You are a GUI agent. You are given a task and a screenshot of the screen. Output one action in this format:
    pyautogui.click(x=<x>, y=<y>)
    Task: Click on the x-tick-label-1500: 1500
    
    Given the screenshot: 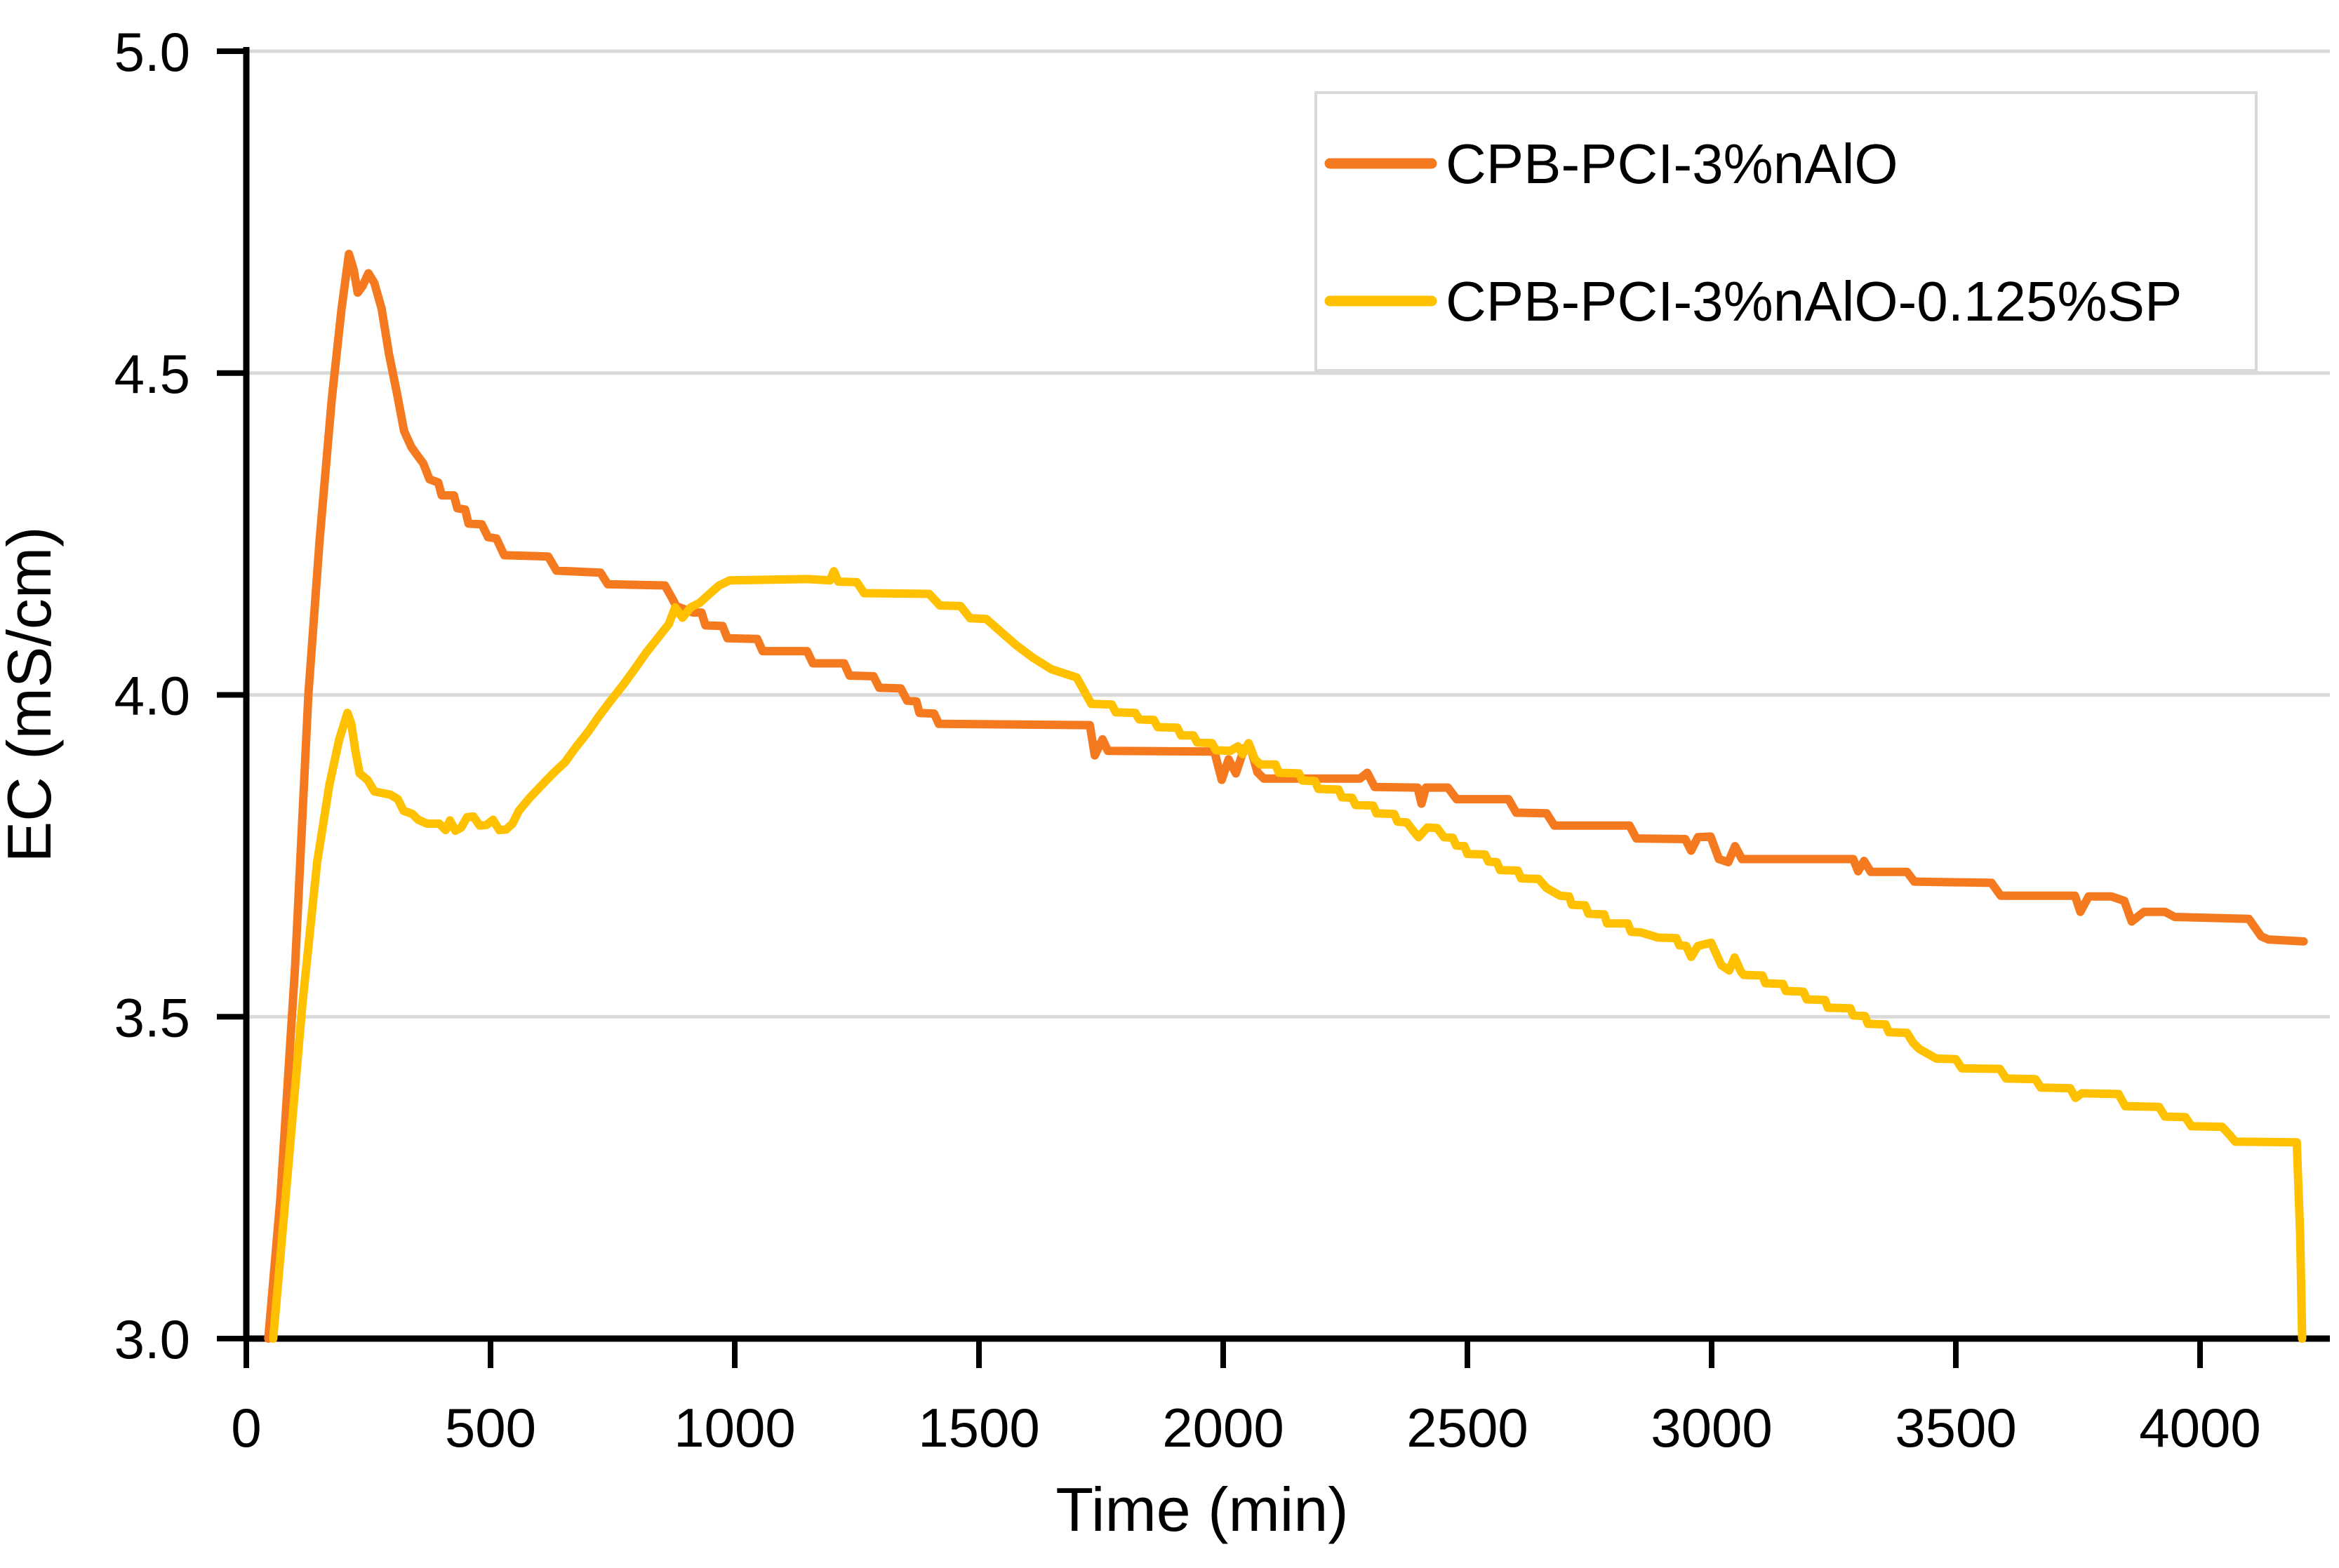 What is the action you would take?
    pyautogui.click(x=979, y=1428)
    